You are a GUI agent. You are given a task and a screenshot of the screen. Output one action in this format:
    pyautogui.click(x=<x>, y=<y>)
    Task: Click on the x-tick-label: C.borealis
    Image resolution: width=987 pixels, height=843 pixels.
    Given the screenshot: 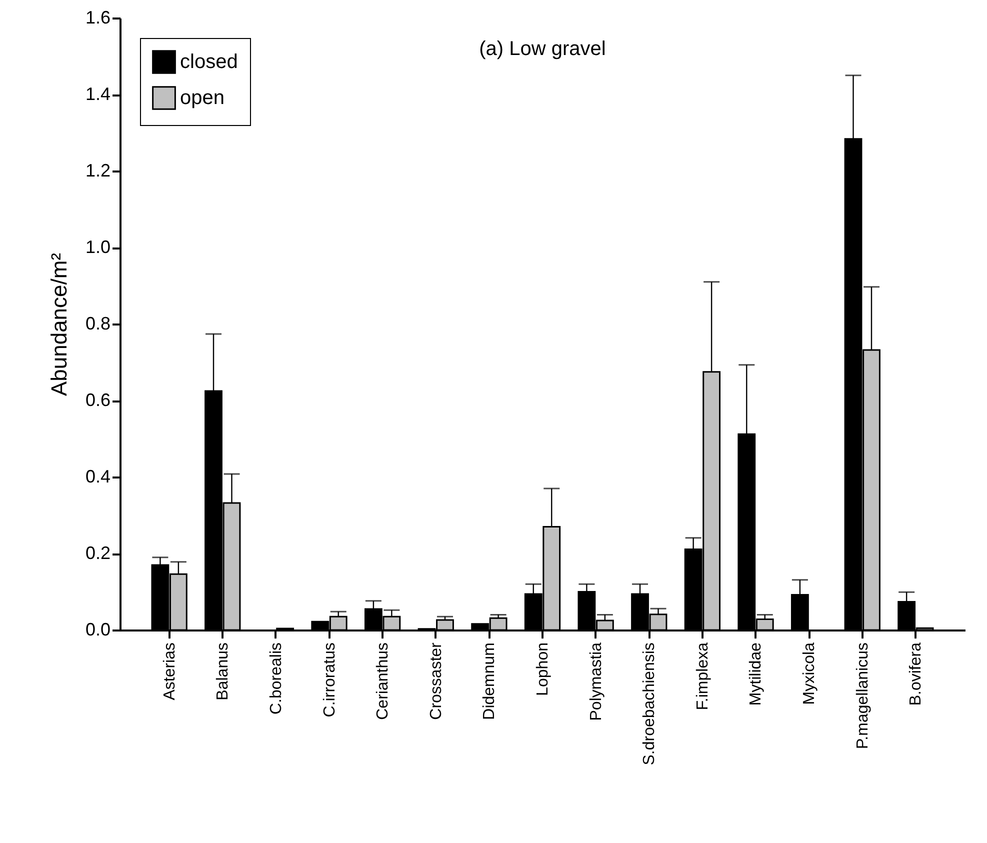 What is the action you would take?
    pyautogui.click(x=276, y=678)
    